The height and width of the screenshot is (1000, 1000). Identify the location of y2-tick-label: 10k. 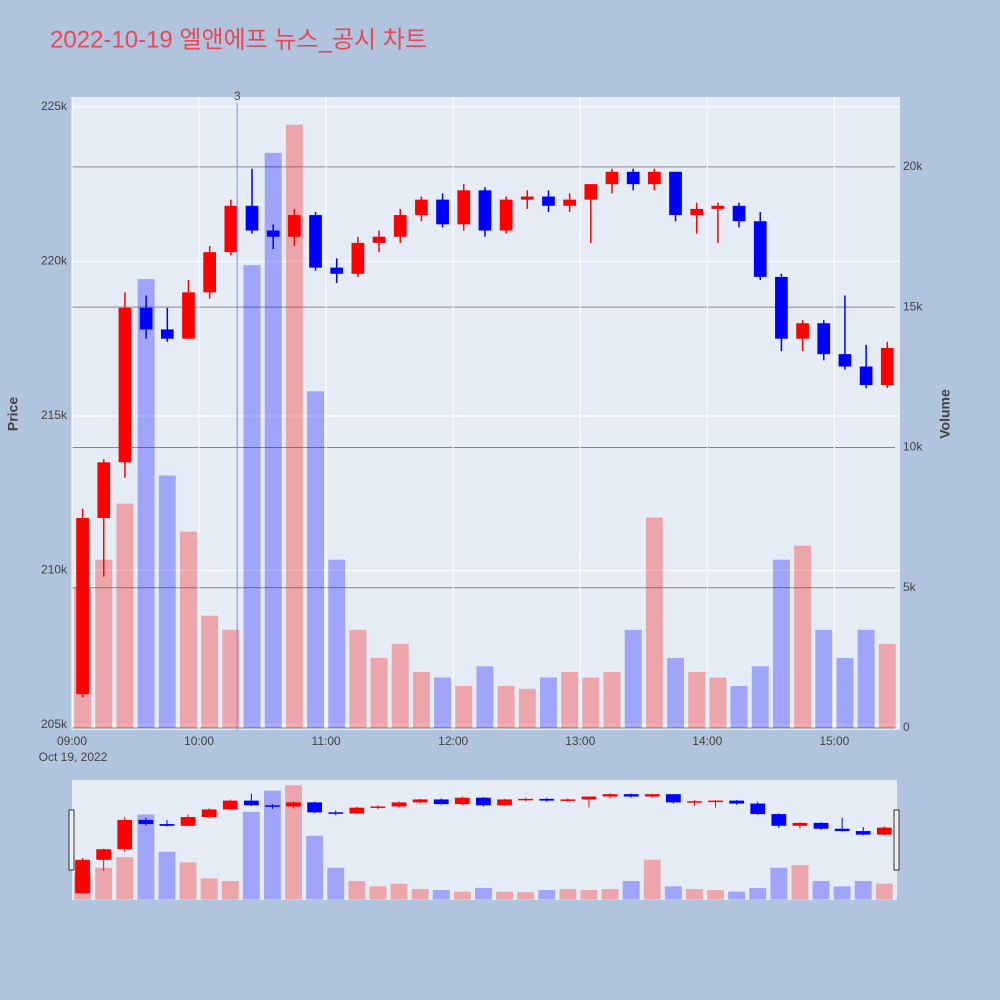
(913, 447).